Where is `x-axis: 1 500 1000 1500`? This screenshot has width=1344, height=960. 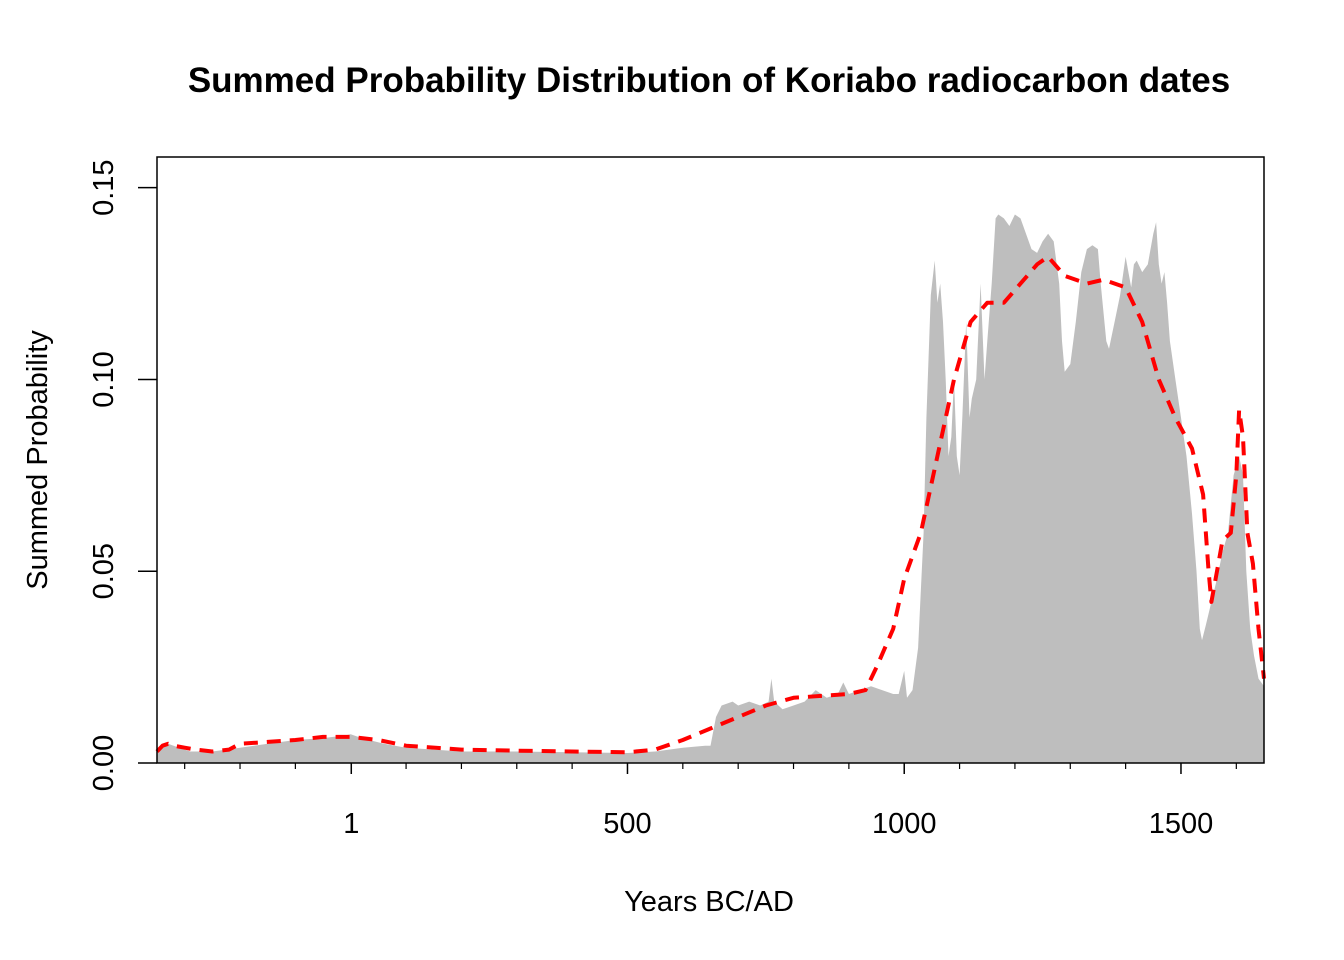 x-axis: 1 500 1000 1500 is located at coordinates (710, 801).